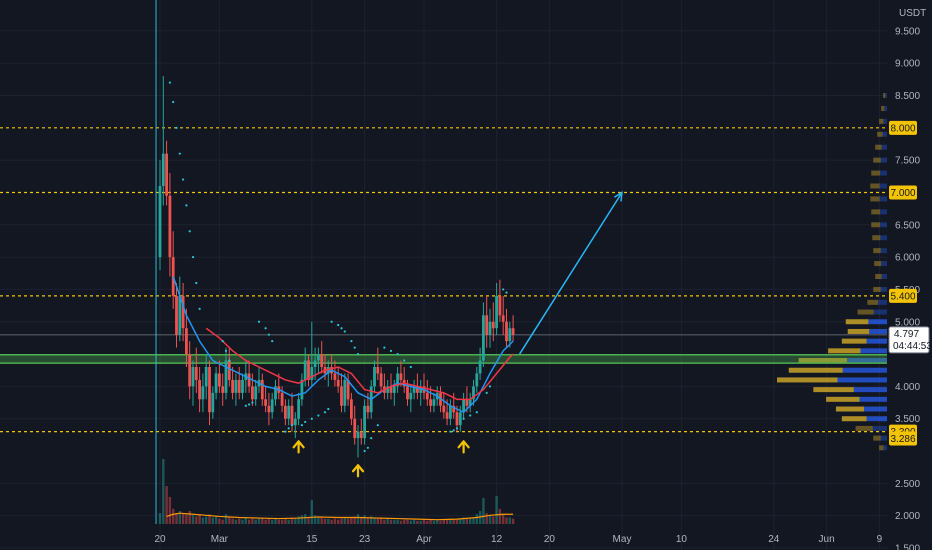  What do you see at coordinates (518, 539) in the screenshot?
I see `time-axis: 20 Mar 15 23 Apr 12 20 May 10 24 Jun 9` at bounding box center [518, 539].